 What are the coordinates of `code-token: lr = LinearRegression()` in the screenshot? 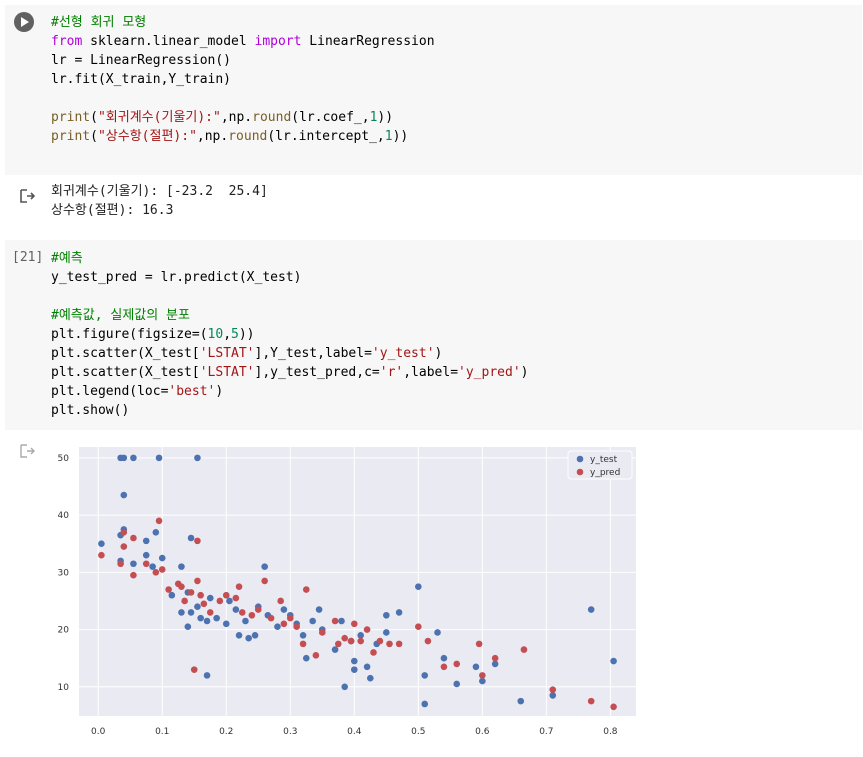 It's located at (141, 60).